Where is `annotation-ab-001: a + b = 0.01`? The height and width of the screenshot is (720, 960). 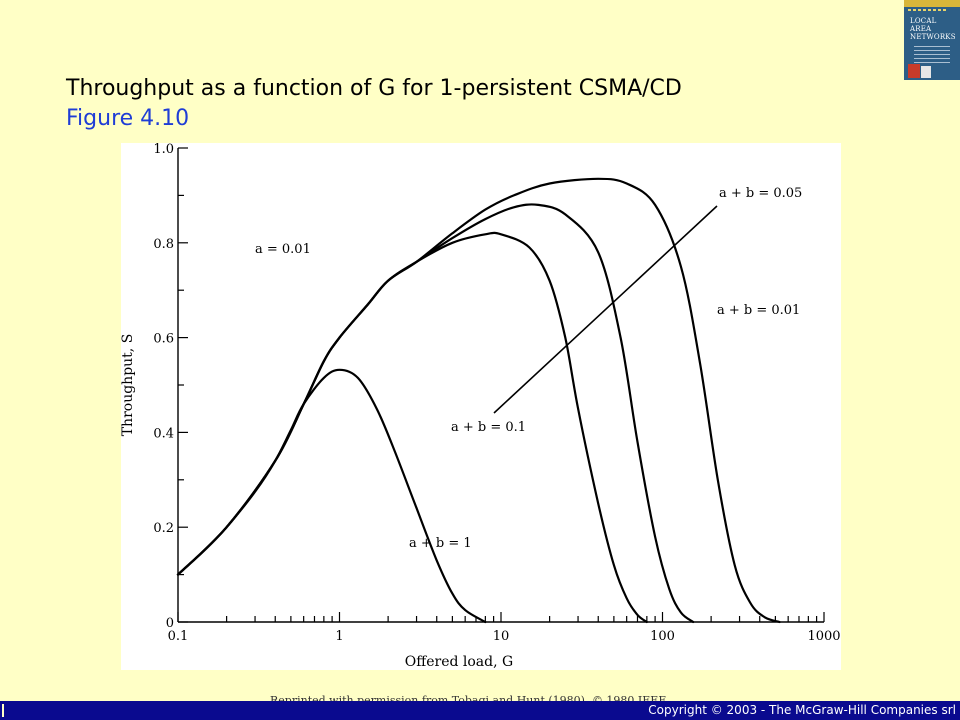 annotation-ab-001: a + b = 0.01 is located at coordinates (758, 310).